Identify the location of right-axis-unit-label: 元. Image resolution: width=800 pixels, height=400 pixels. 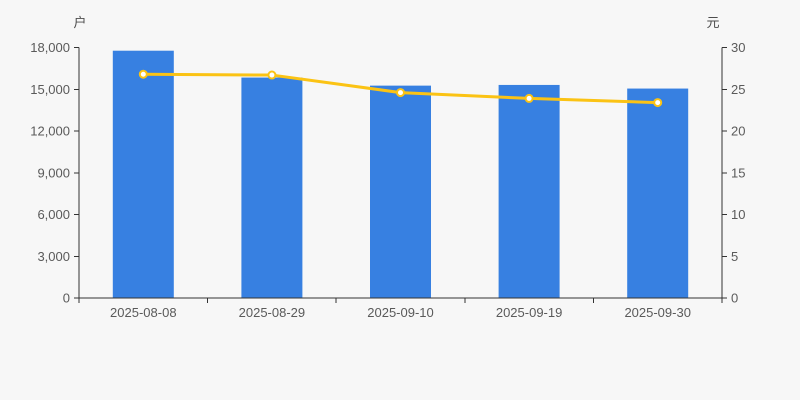
(713, 22).